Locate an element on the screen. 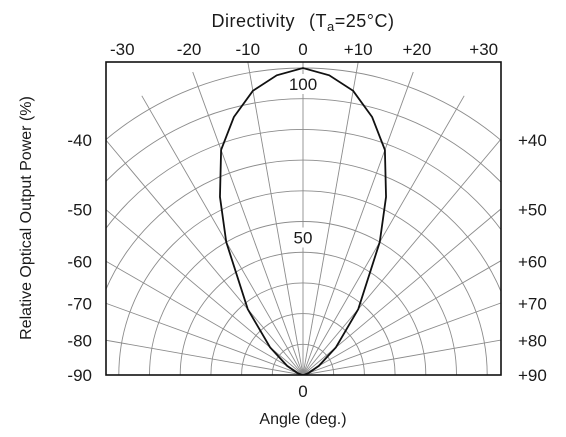  left-tick-label: -90 is located at coordinates (79, 375).